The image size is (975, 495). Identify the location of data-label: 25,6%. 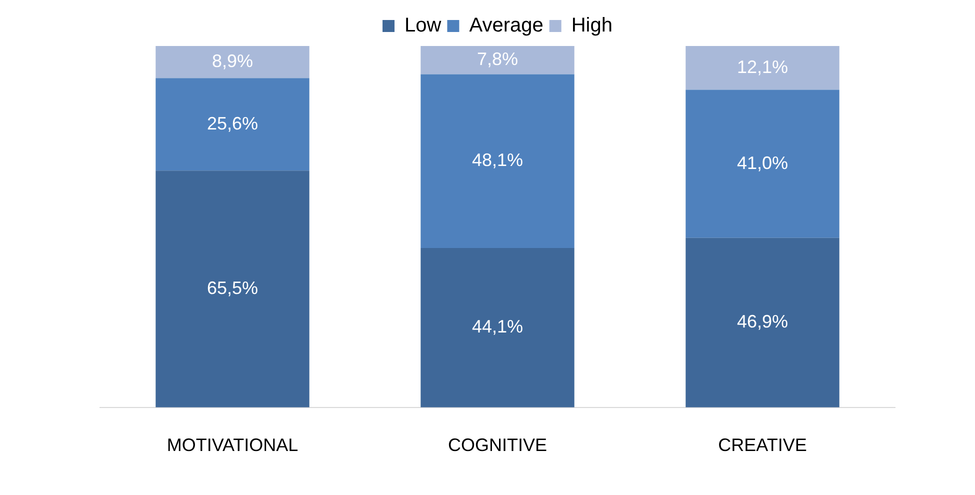
(232, 123).